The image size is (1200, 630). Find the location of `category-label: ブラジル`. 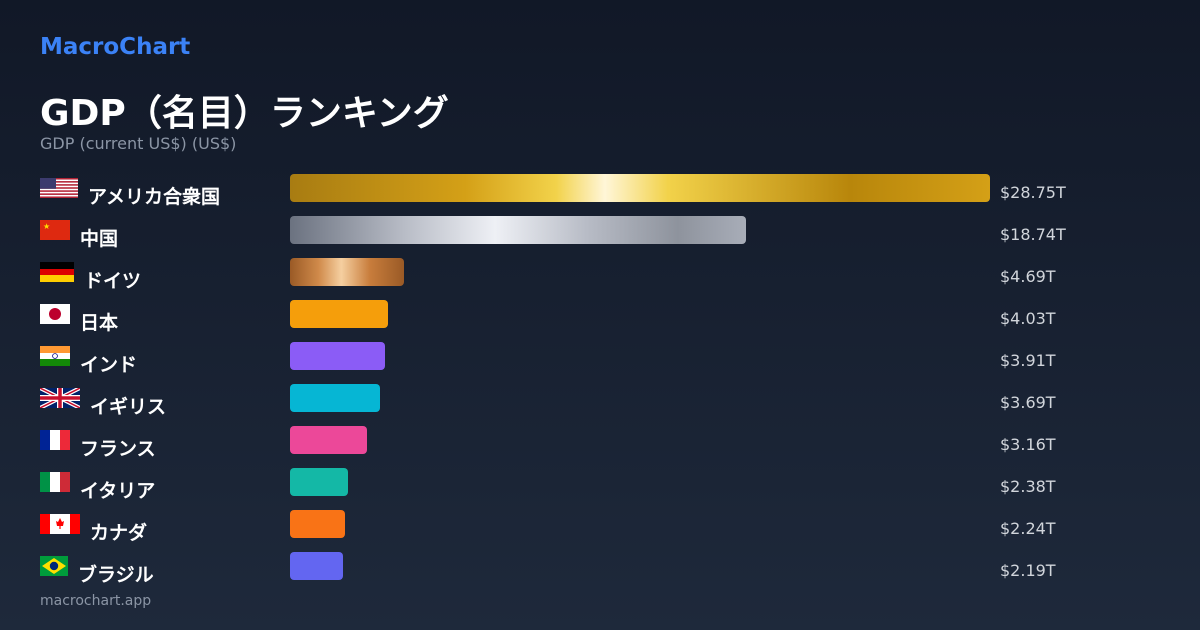

category-label: ブラジル is located at coordinates (116, 575).